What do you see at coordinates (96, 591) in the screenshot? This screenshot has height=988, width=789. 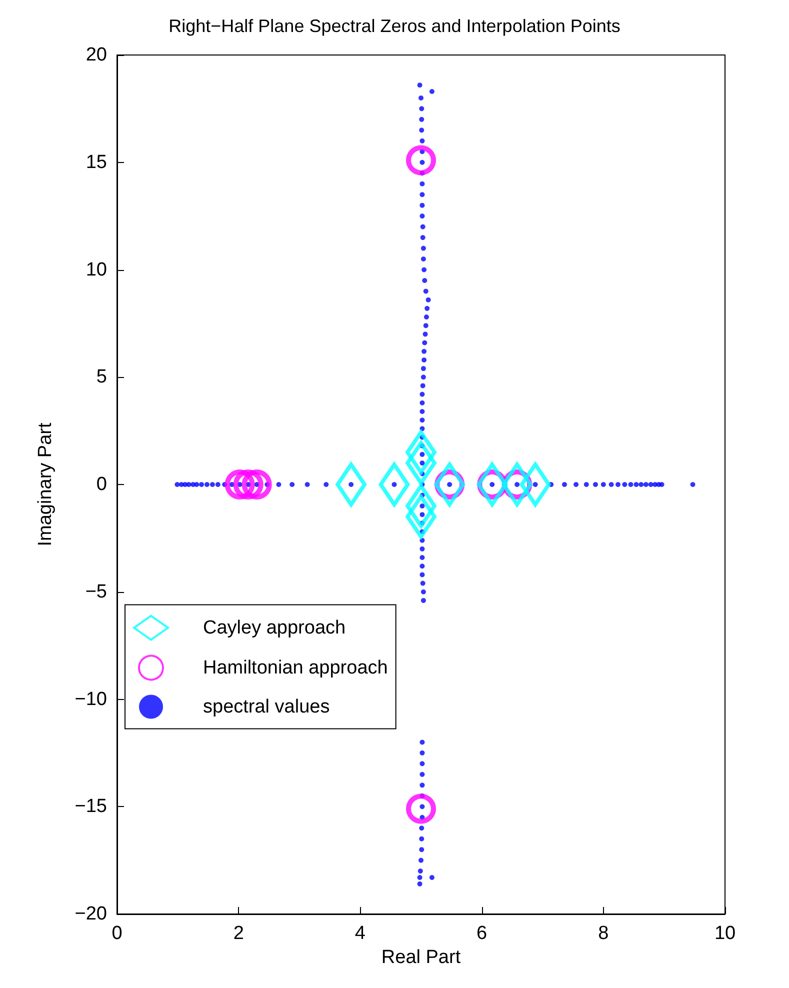 I see `y-tick-label: −5` at bounding box center [96, 591].